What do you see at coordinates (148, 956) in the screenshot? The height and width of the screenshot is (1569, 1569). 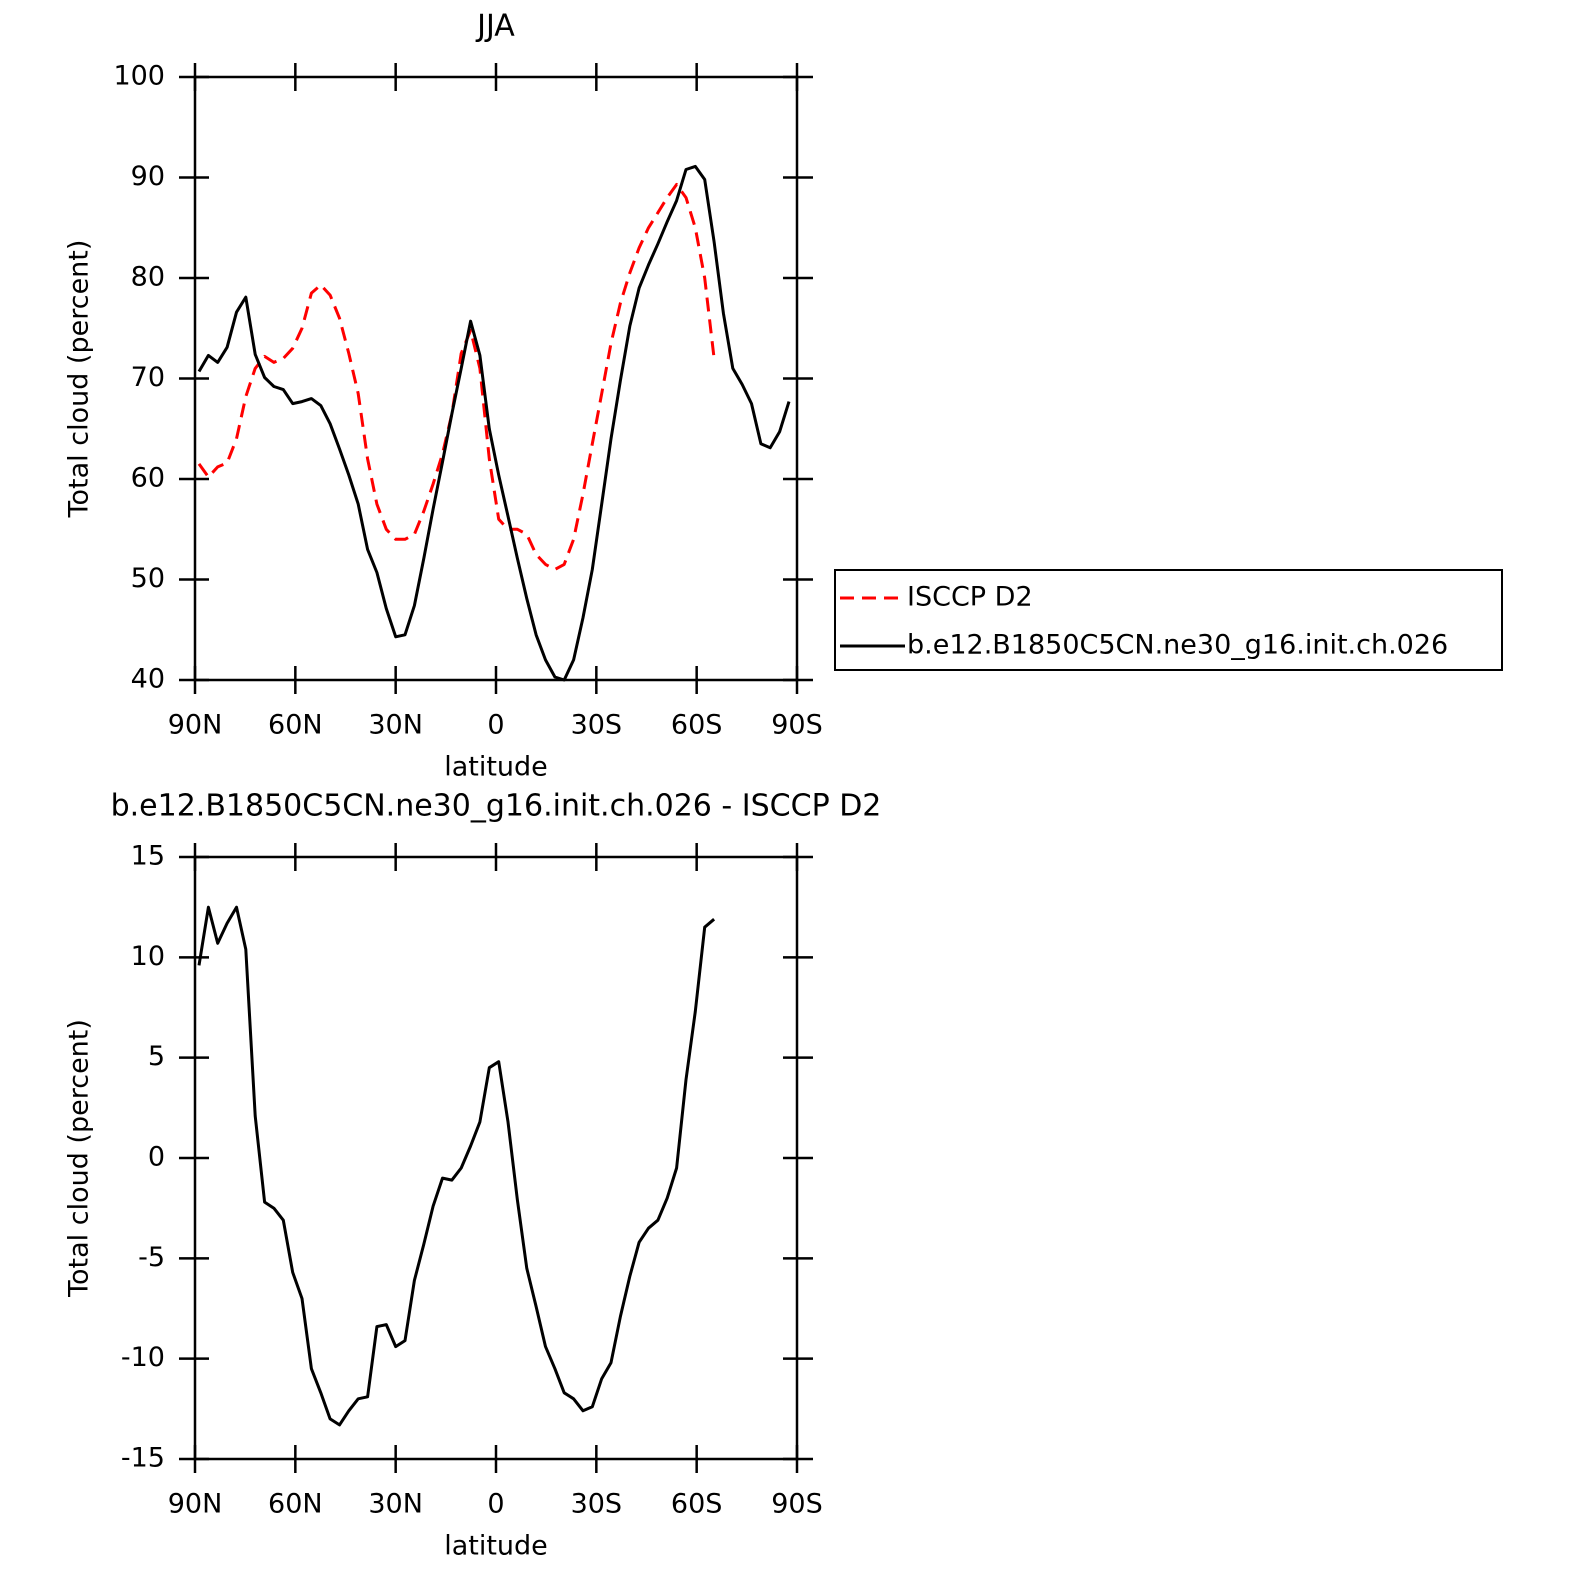 I see `y-tick-label: 10` at bounding box center [148, 956].